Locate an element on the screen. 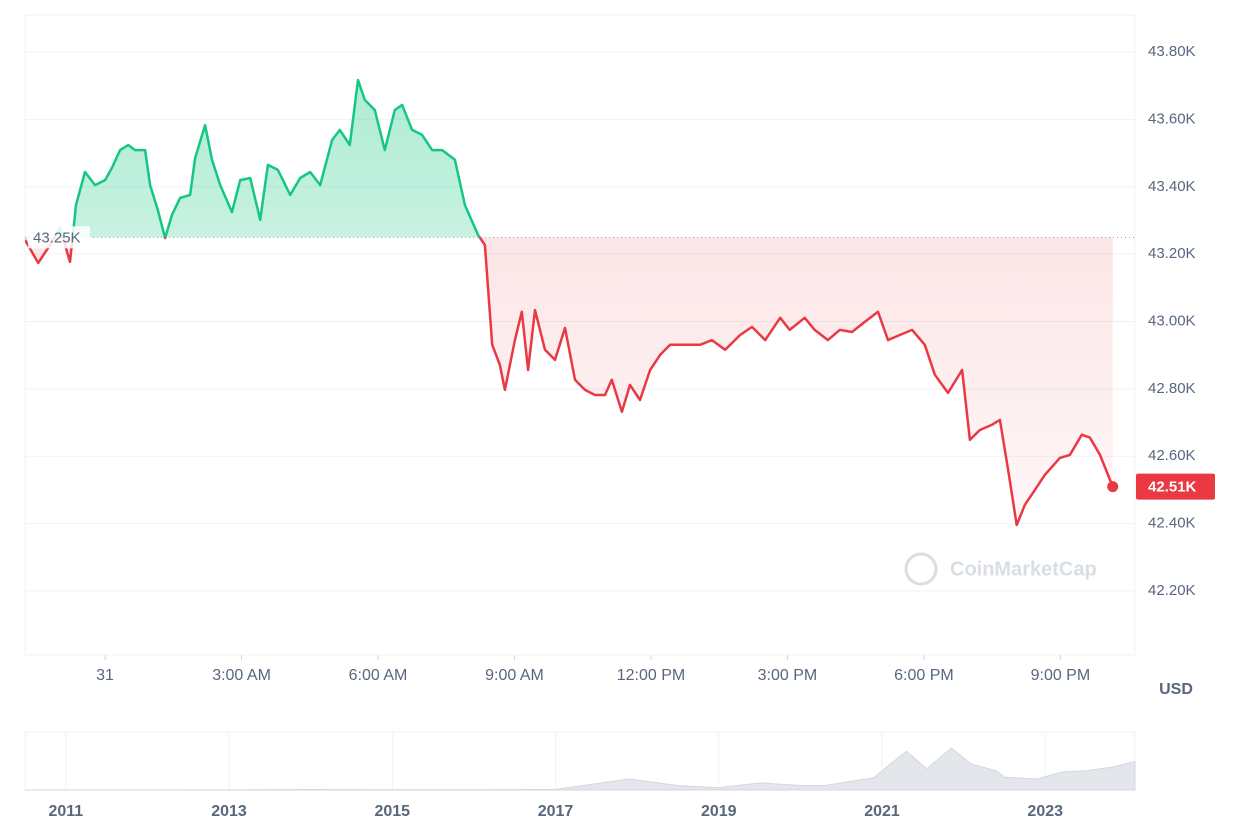 The width and height of the screenshot is (1240, 838). y-tick-label: 42.80K is located at coordinates (1172, 388).